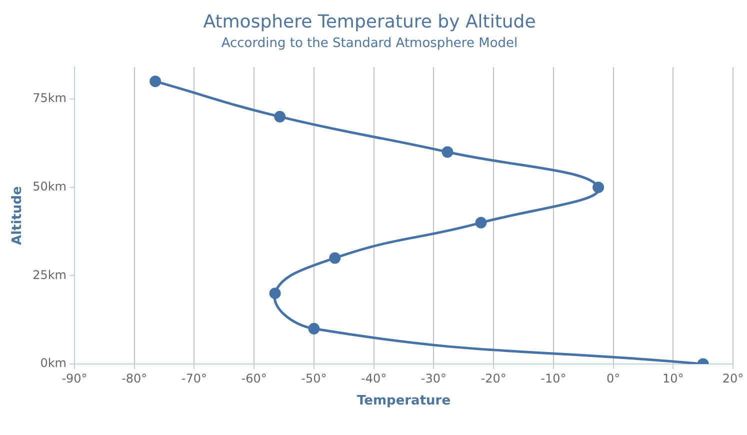  I want to click on x-tick-label: 10°, so click(673, 378).